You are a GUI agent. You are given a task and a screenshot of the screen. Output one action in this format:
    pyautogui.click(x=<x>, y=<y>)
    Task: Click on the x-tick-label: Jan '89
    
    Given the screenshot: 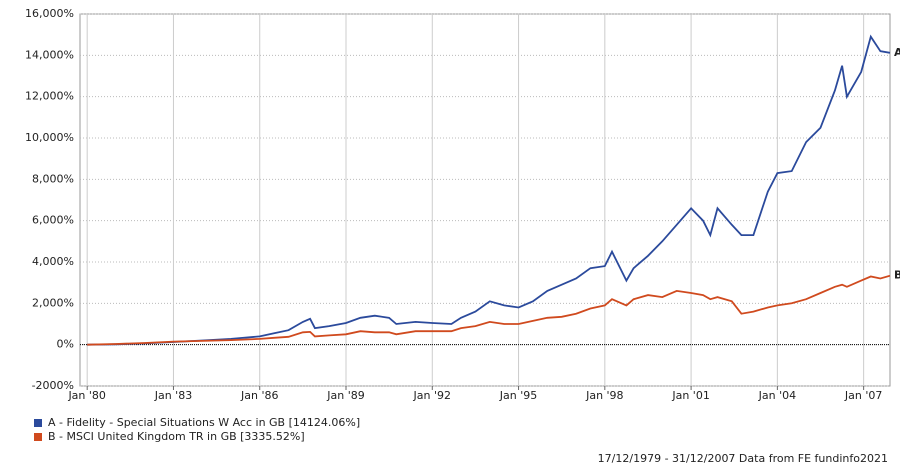 What is the action you would take?
    pyautogui.click(x=345, y=395)
    